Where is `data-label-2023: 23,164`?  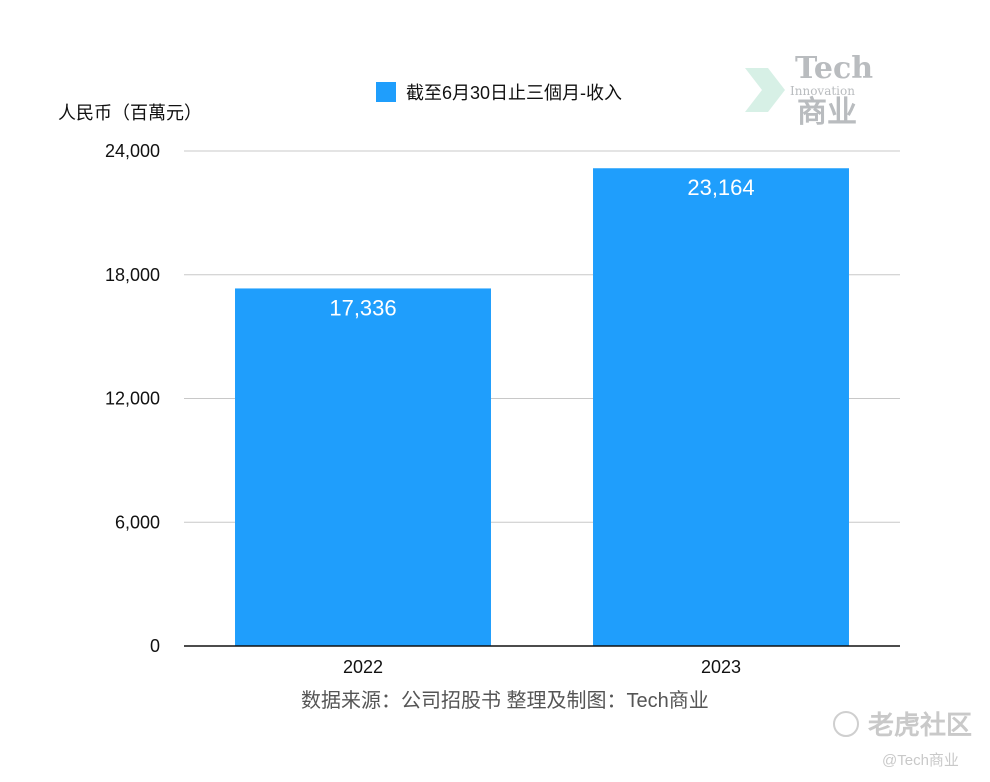
data-label-2023: 23,164 is located at coordinates (720, 187).